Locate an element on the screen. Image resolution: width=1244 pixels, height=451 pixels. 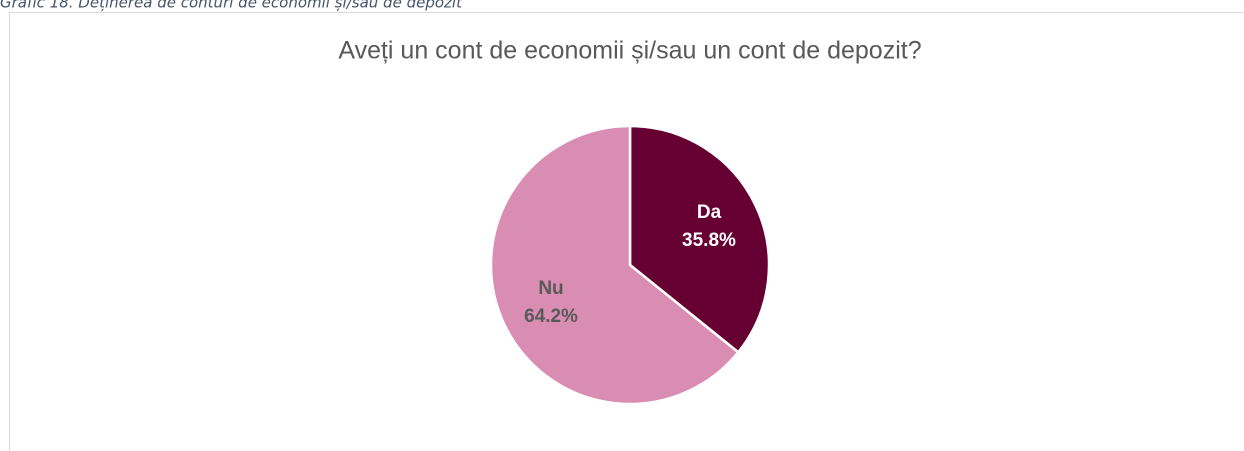
slice-value-label: 35.8% is located at coordinates (709, 240).